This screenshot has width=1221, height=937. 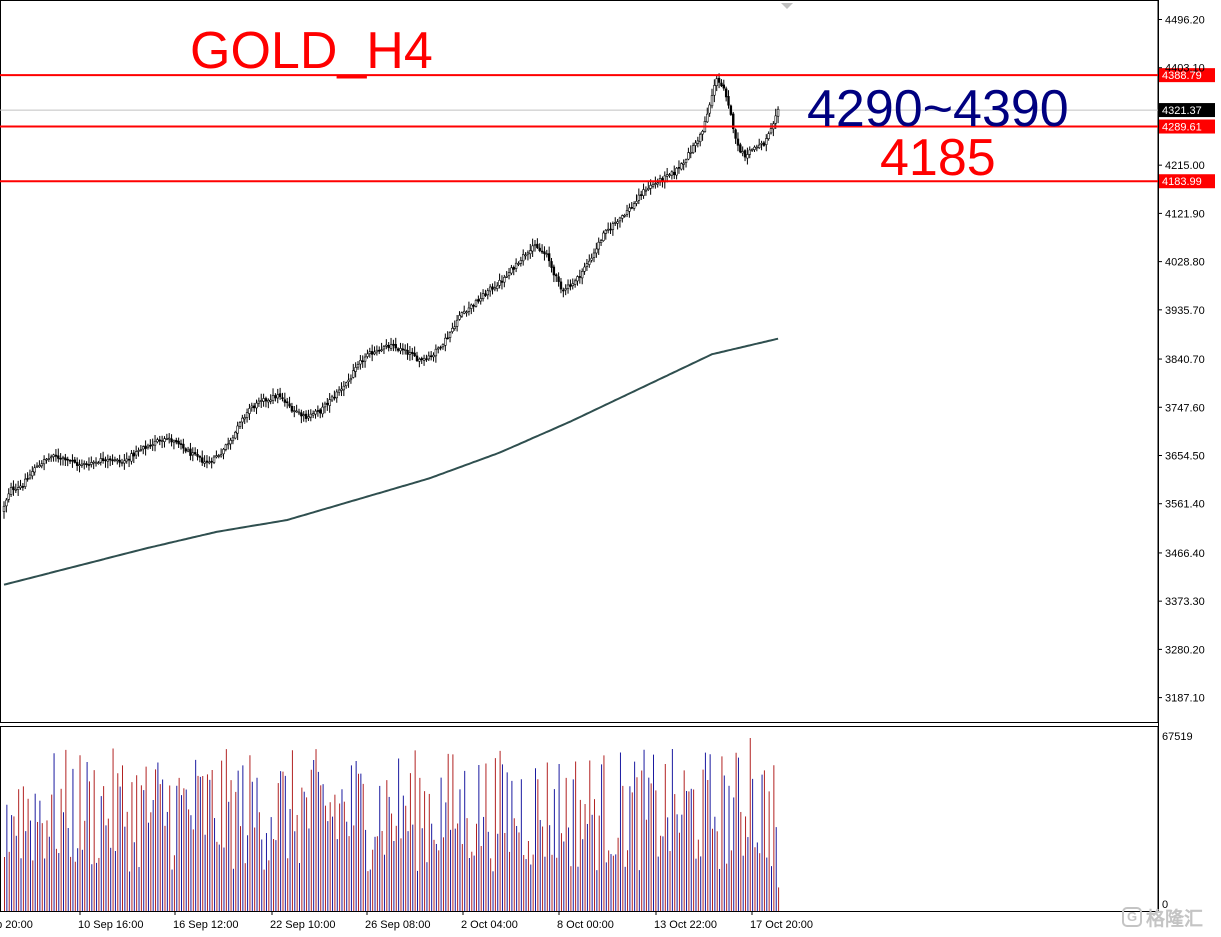 I want to click on price-tick-label: 3840.70, so click(x=1185, y=360).